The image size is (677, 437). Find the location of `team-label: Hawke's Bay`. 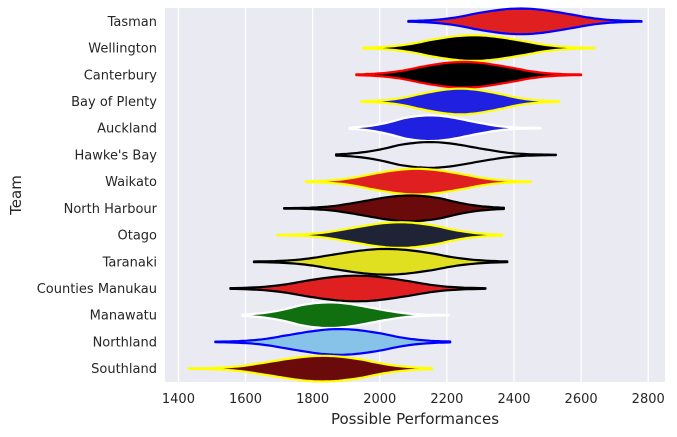

team-label: Hawke's Bay is located at coordinates (116, 155).